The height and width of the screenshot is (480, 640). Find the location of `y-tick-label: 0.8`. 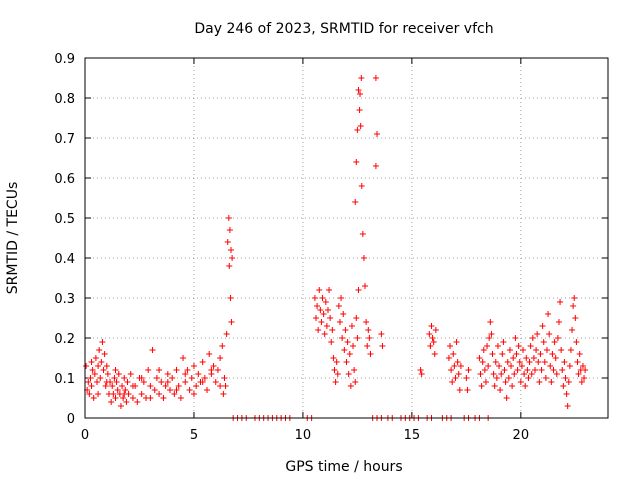

y-tick-label: 0.8 is located at coordinates (64, 99).